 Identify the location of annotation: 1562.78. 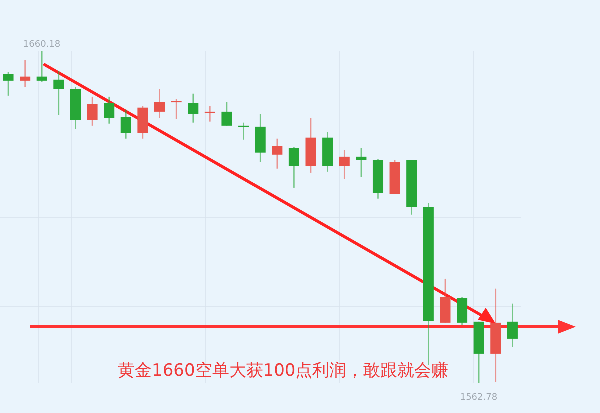
(479, 398).